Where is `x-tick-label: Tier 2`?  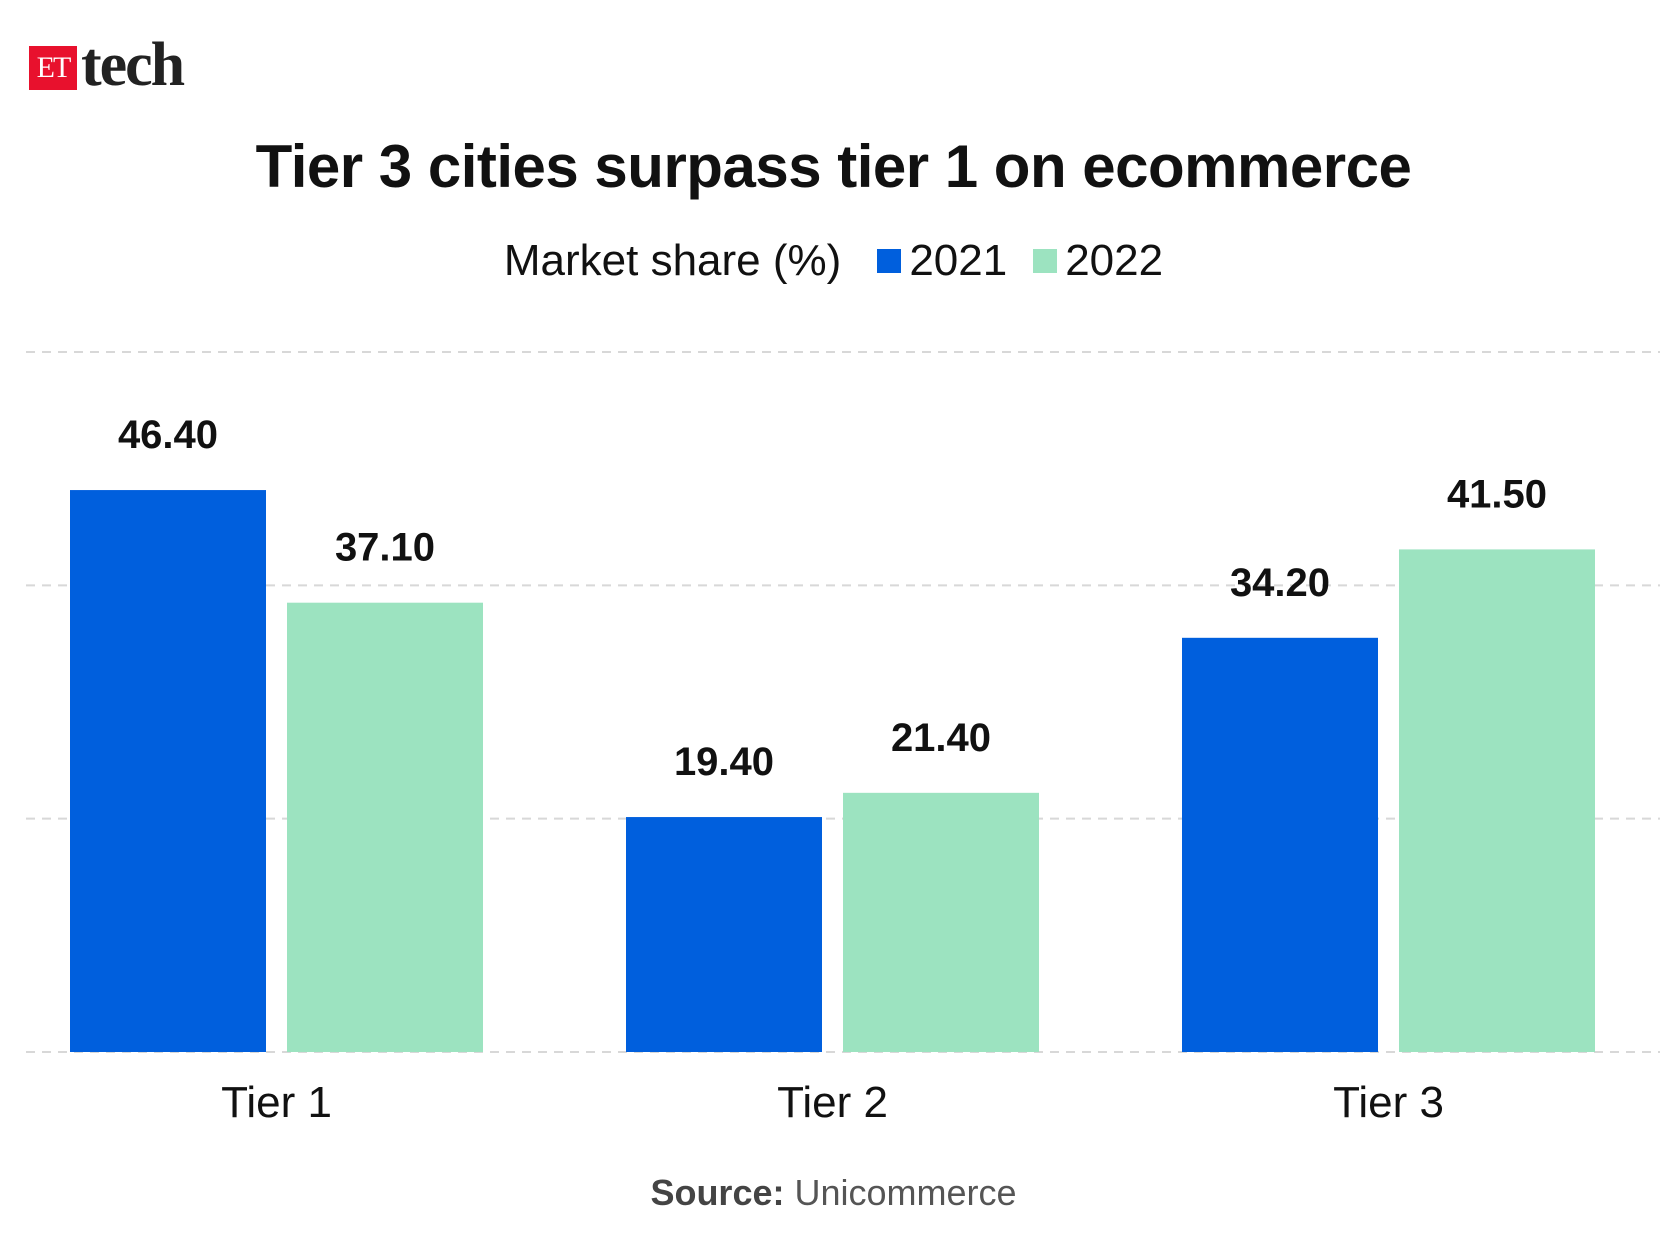 x-tick-label: Tier 2 is located at coordinates (832, 1102).